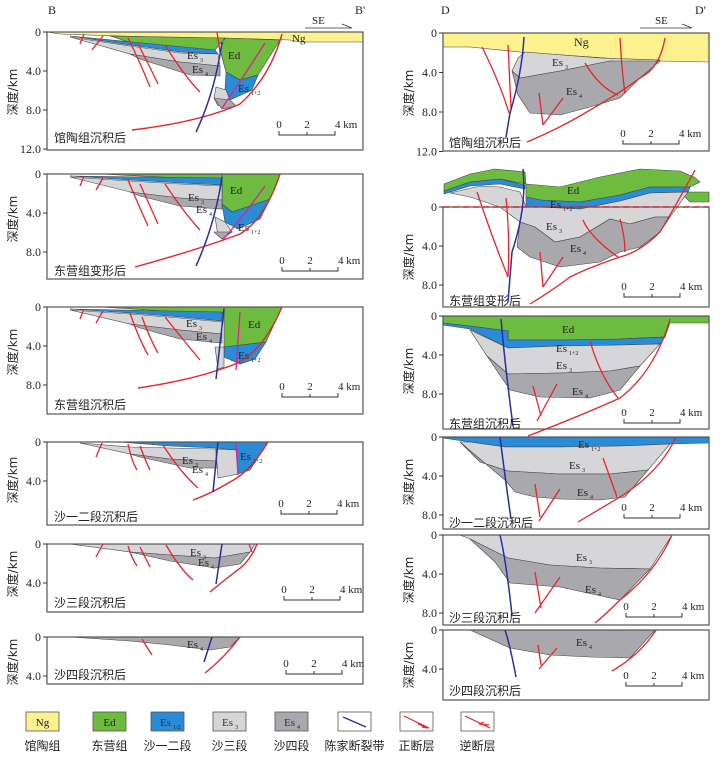 The width and height of the screenshot is (725, 763). Describe the element at coordinates (477, 722) in the screenshot. I see `thrust-fault-icon` at that location.